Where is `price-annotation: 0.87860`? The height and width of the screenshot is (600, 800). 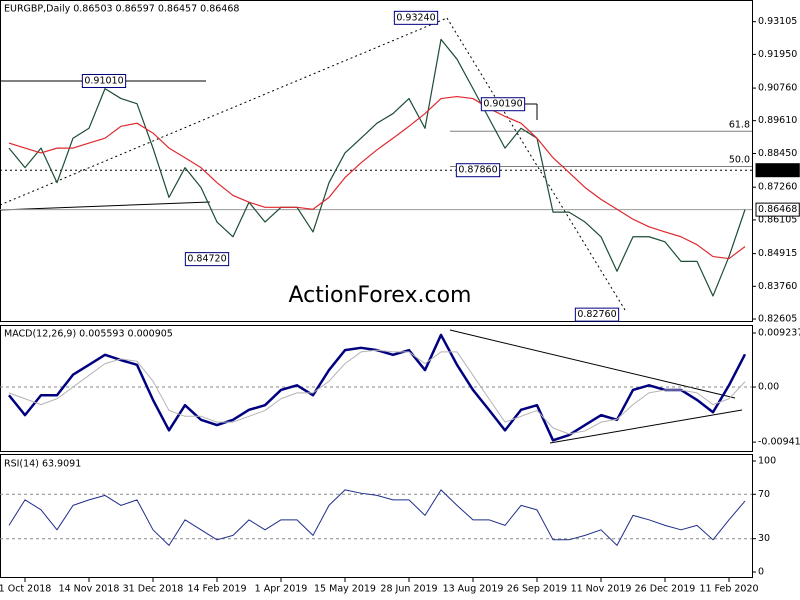
price-annotation: 0.87860 is located at coordinates (477, 170).